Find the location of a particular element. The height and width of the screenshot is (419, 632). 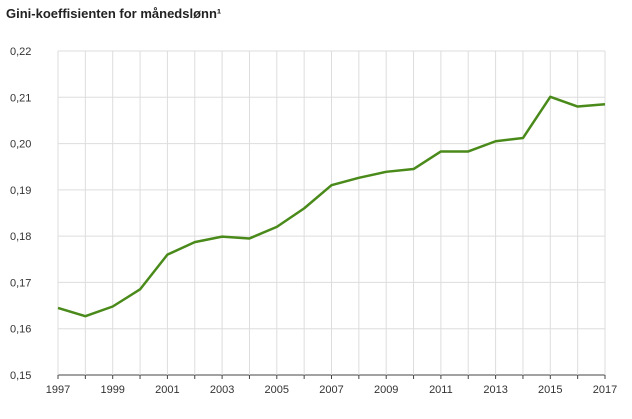

y-tick-label: 0,20 is located at coordinates (20, 145).